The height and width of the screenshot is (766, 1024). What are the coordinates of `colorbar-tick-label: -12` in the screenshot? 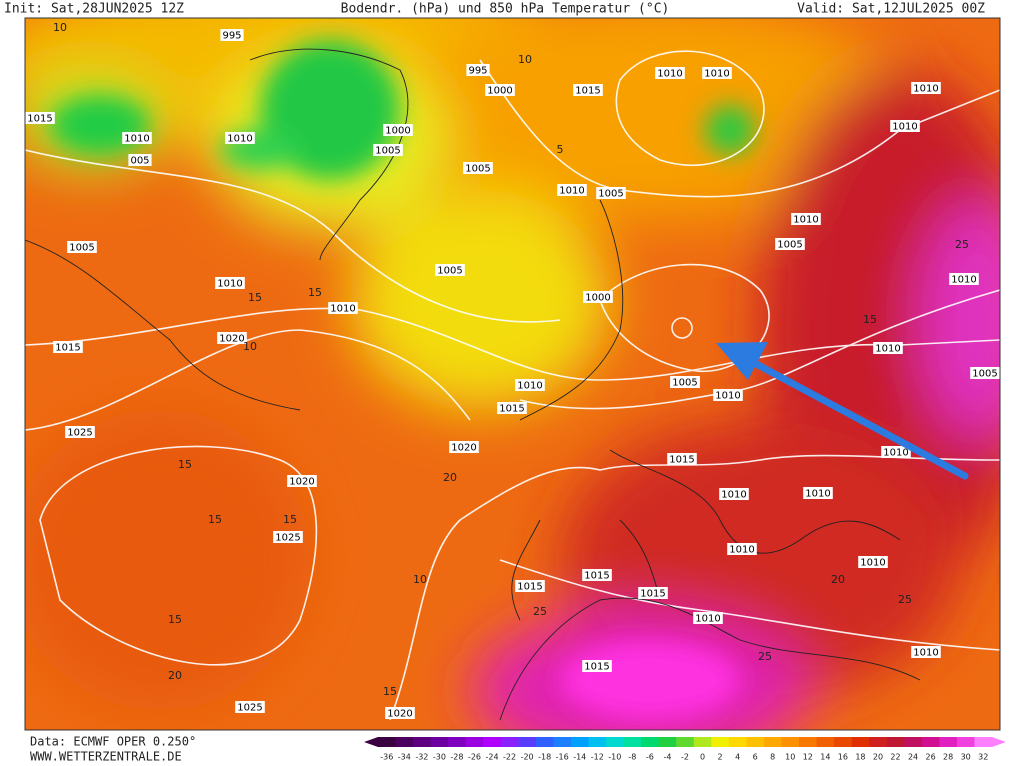 It's located at (597, 757).